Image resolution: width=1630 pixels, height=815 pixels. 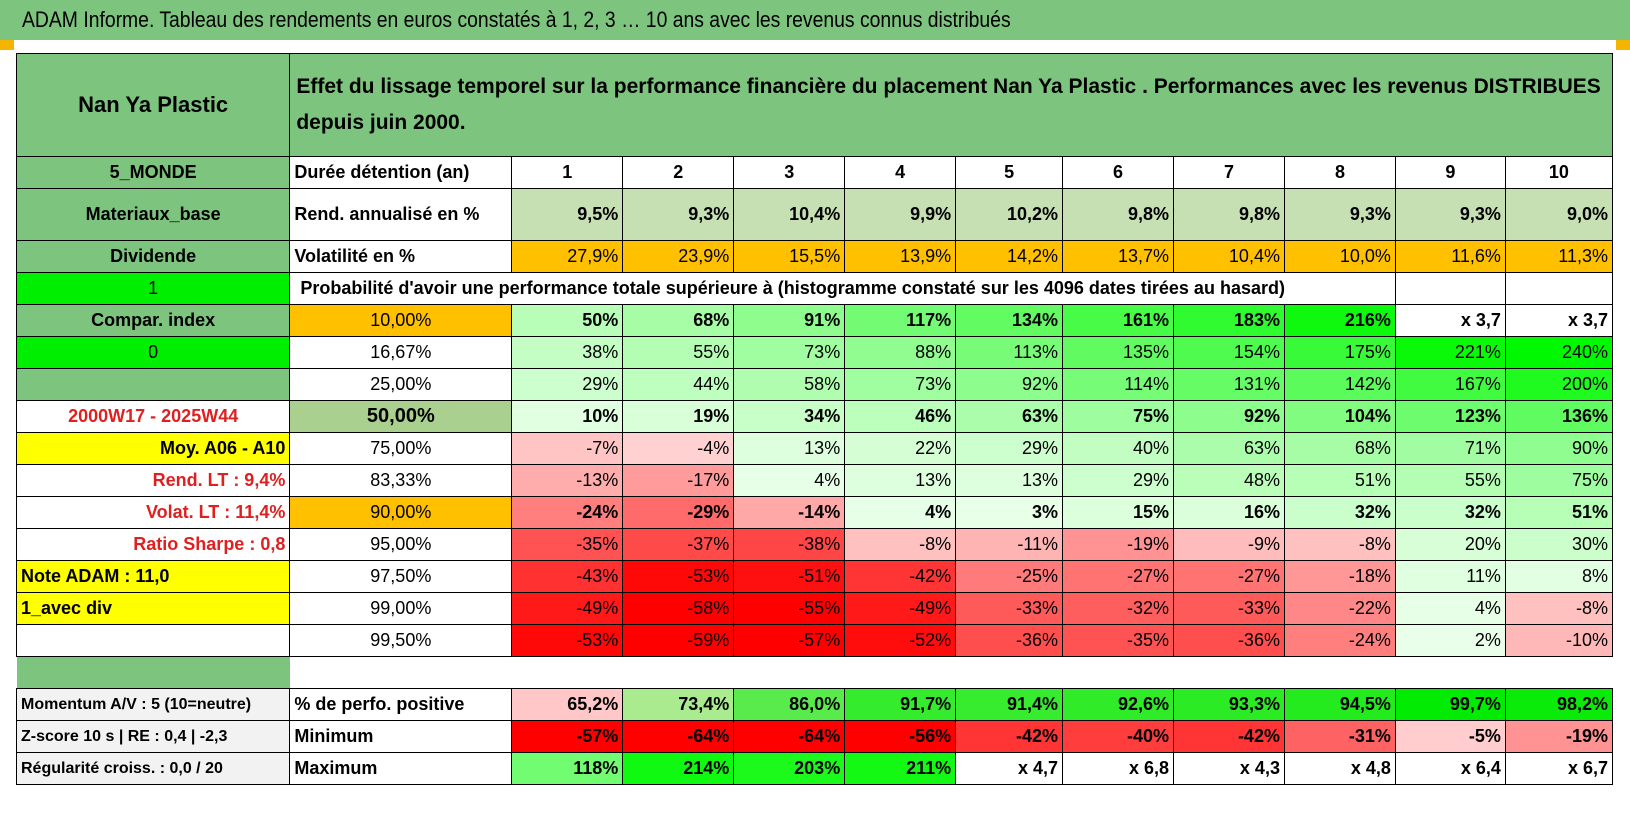 What do you see at coordinates (900, 352) in the screenshot?
I see `performance-cell: 88%` at bounding box center [900, 352].